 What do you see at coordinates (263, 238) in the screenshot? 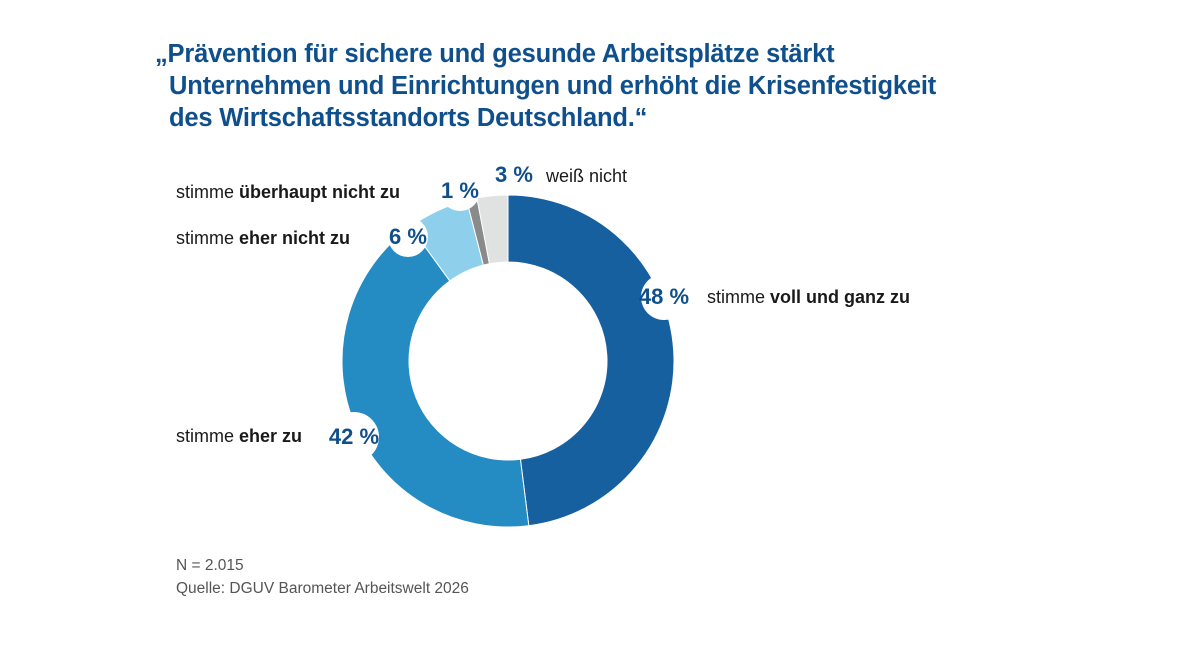
I see `label-eher-nicht-zu: stimme eher nicht zu` at bounding box center [263, 238].